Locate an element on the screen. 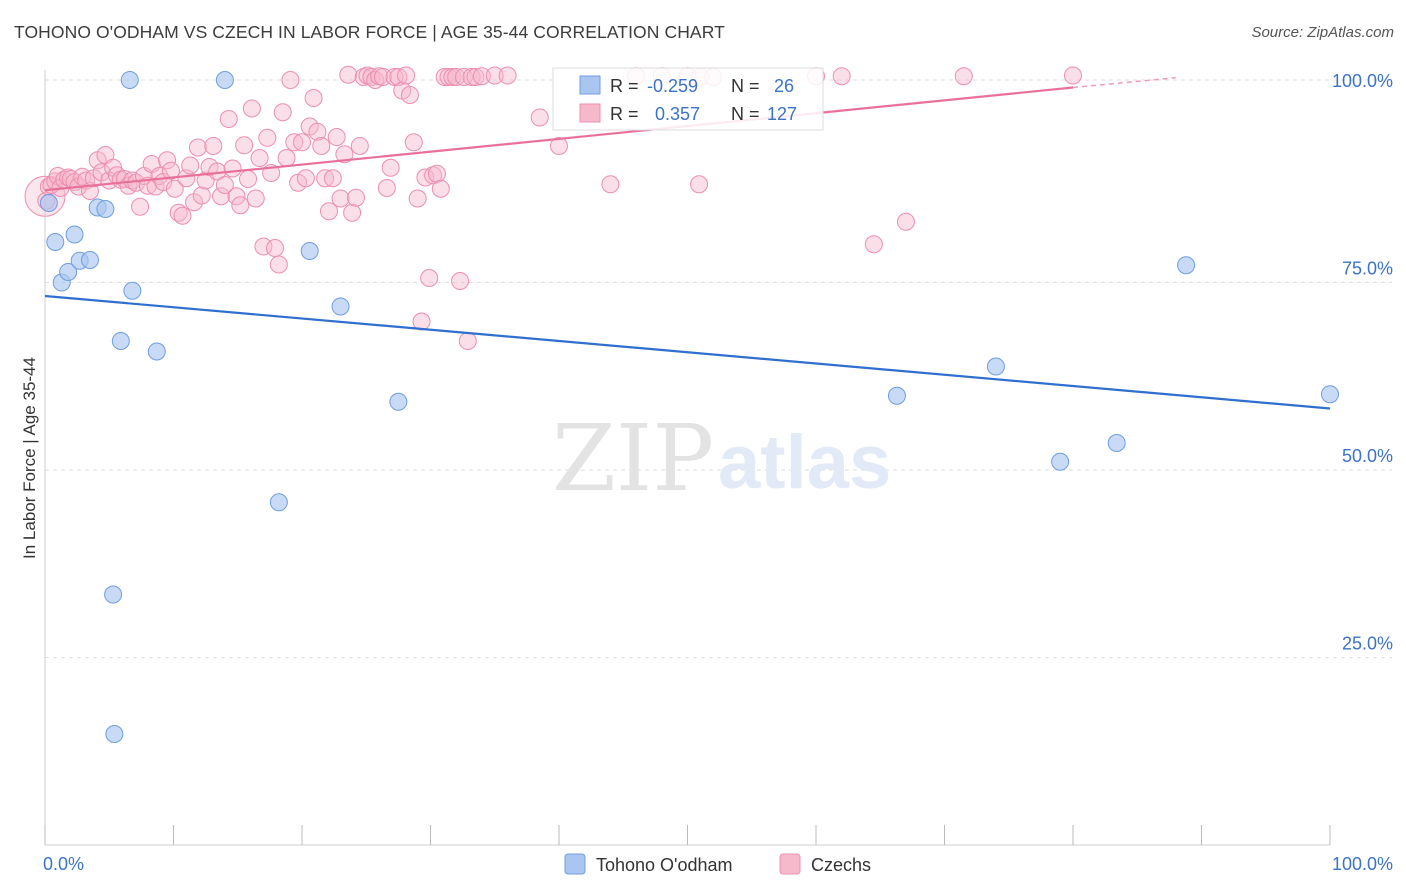  legend-label-tohono: Tohono O'odham is located at coordinates (664, 865).